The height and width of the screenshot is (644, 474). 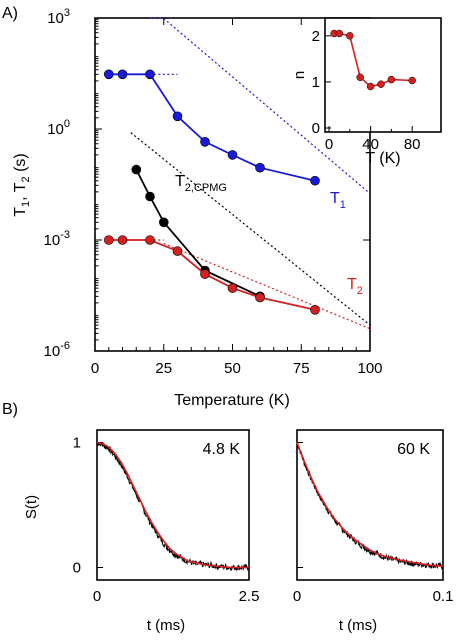 I want to click on main-ylabel-t1: T, so click(x=20, y=212).